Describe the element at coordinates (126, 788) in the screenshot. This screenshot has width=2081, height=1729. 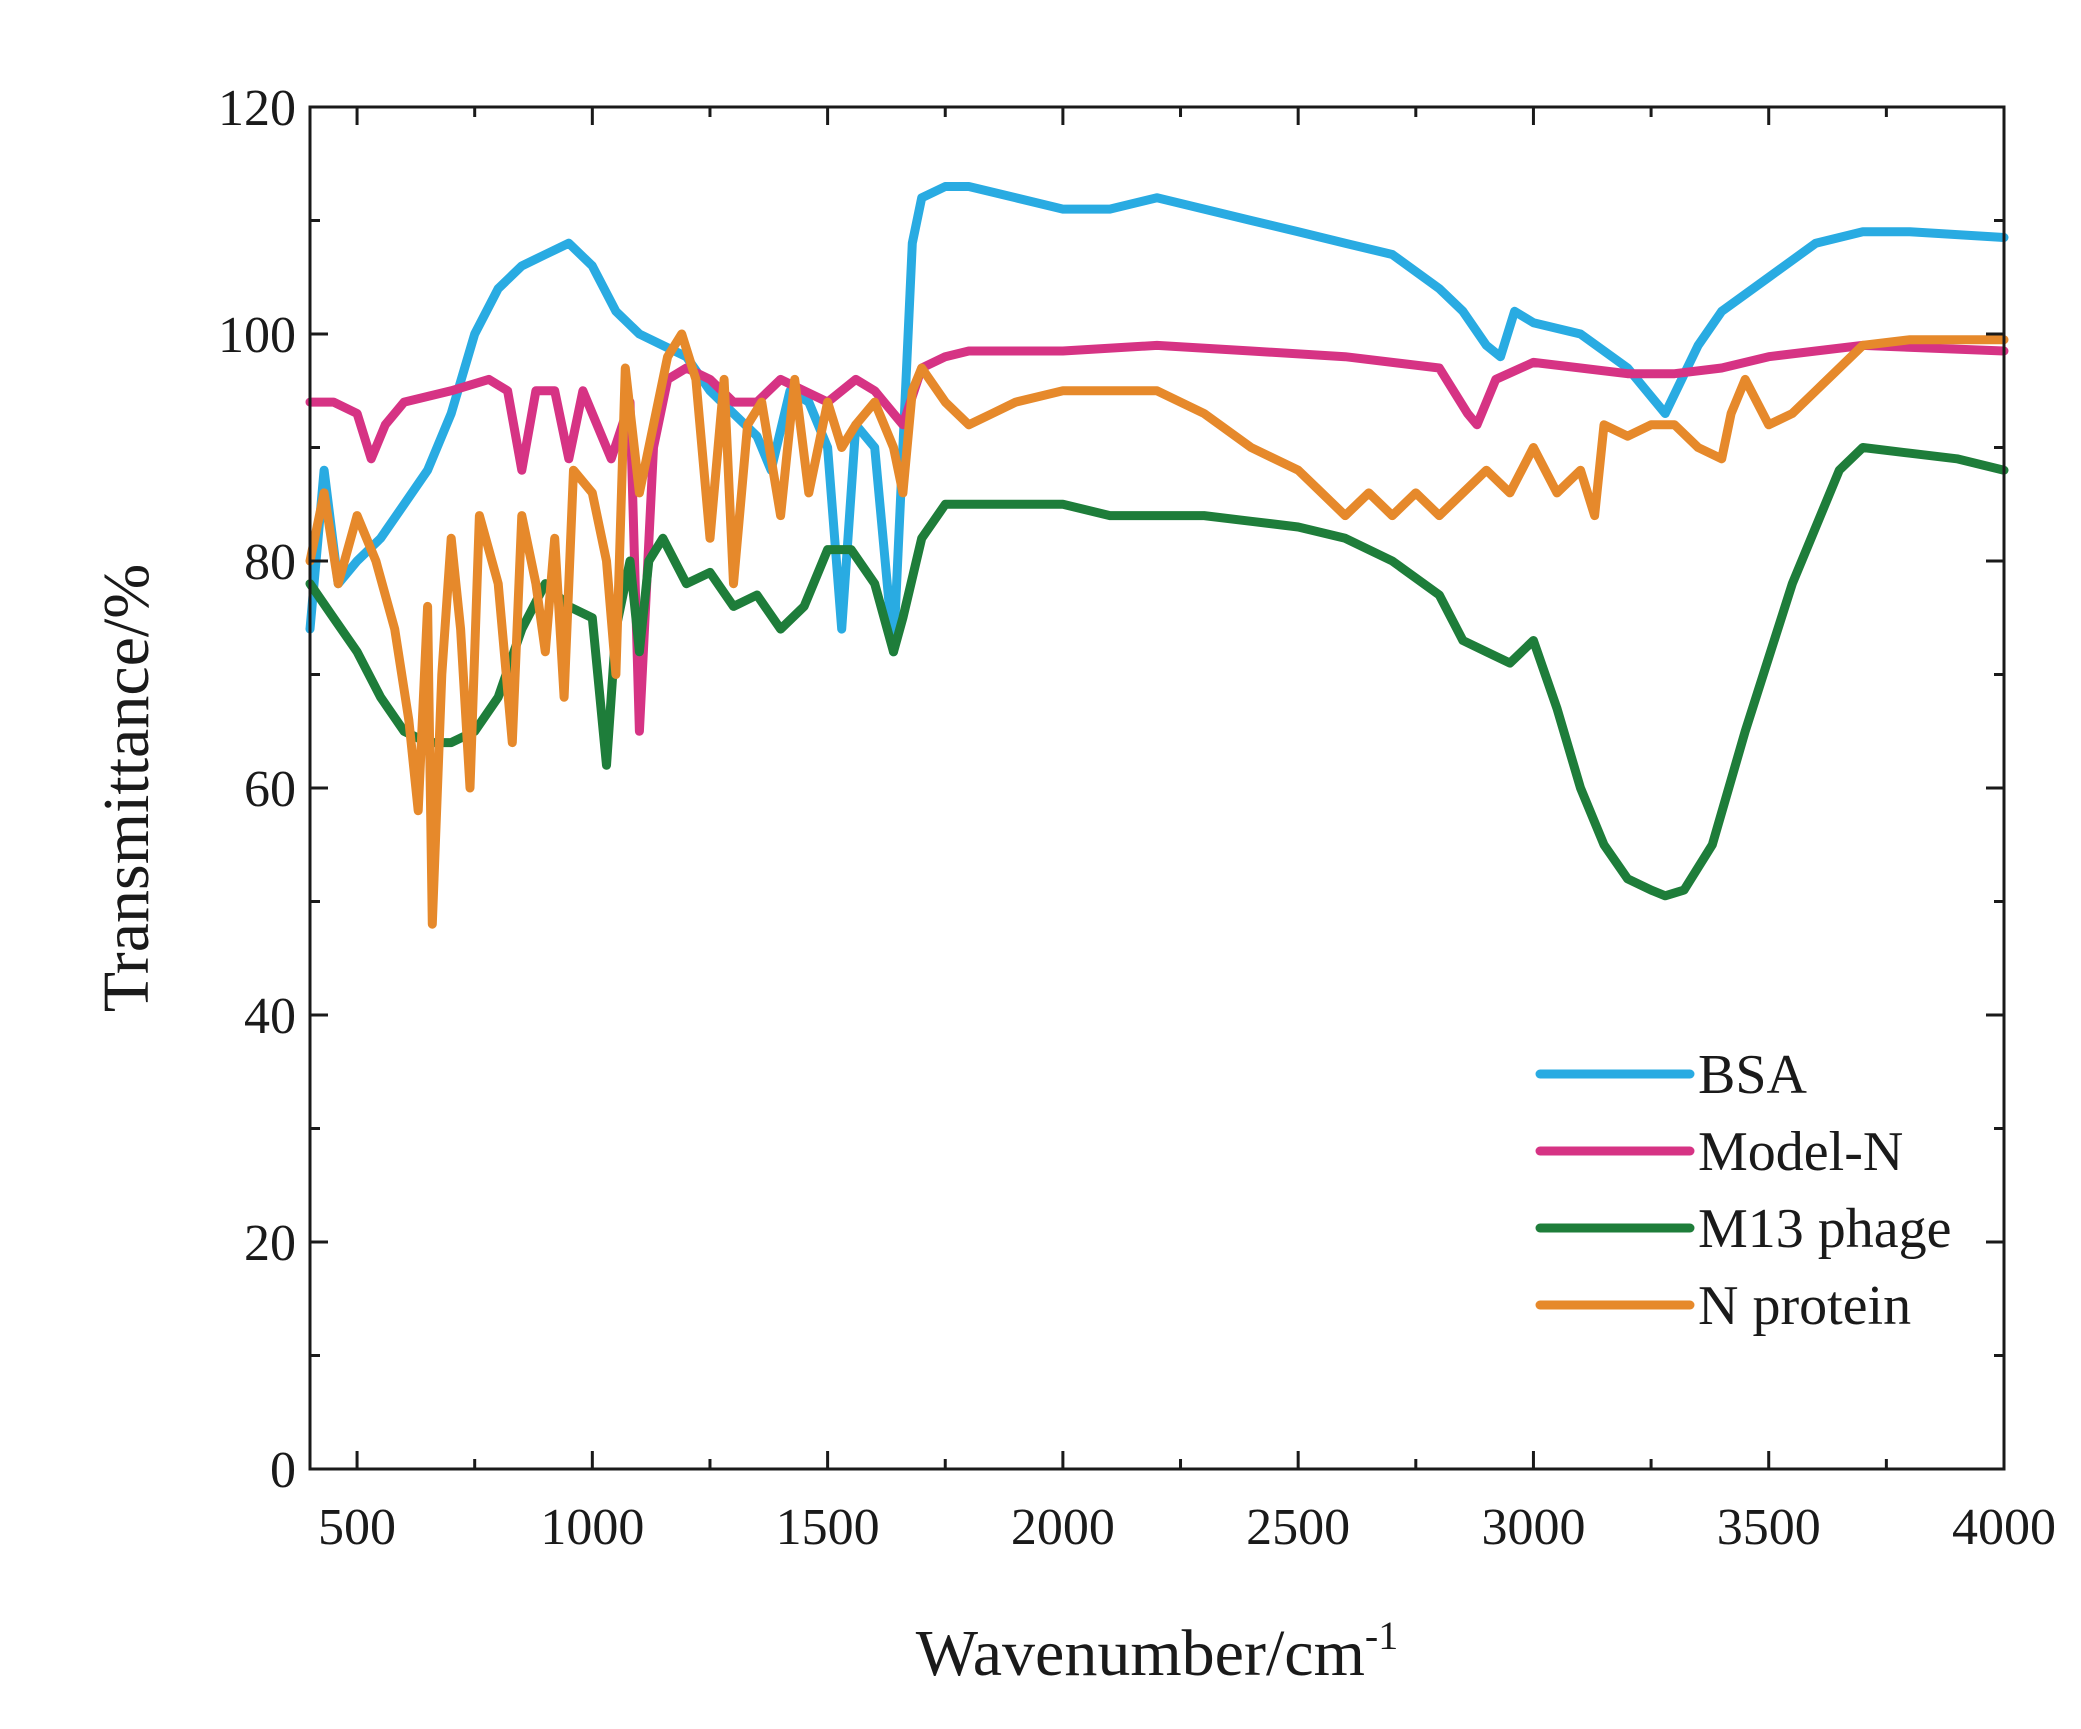
I see `y-axis-title: Transmittance/%` at that location.